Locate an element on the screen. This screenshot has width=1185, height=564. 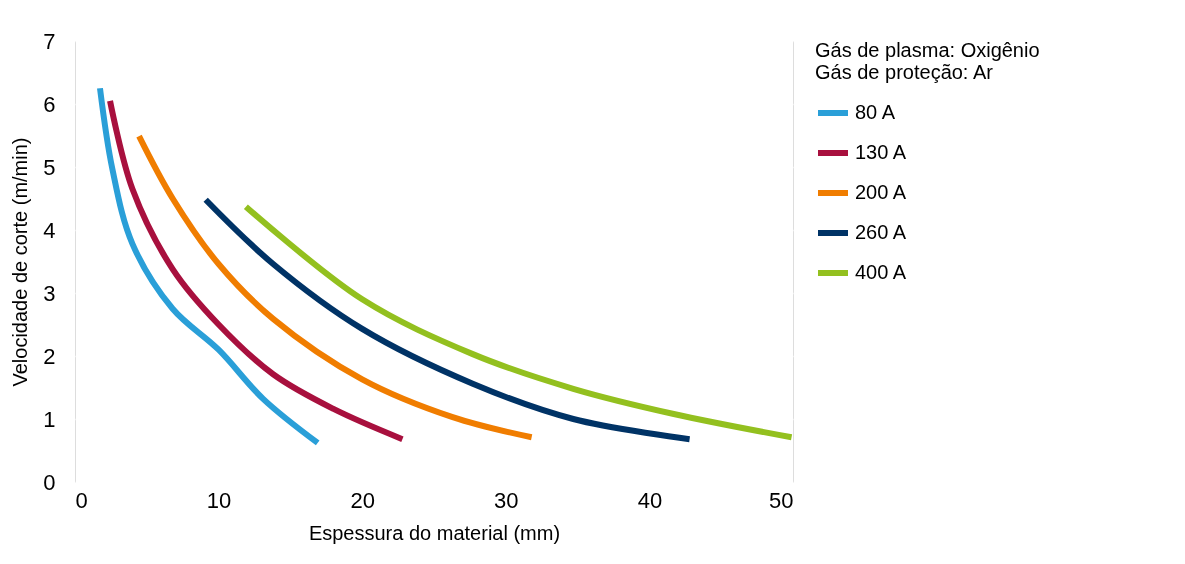
x-tick-label: 40 is located at coordinates (650, 500).